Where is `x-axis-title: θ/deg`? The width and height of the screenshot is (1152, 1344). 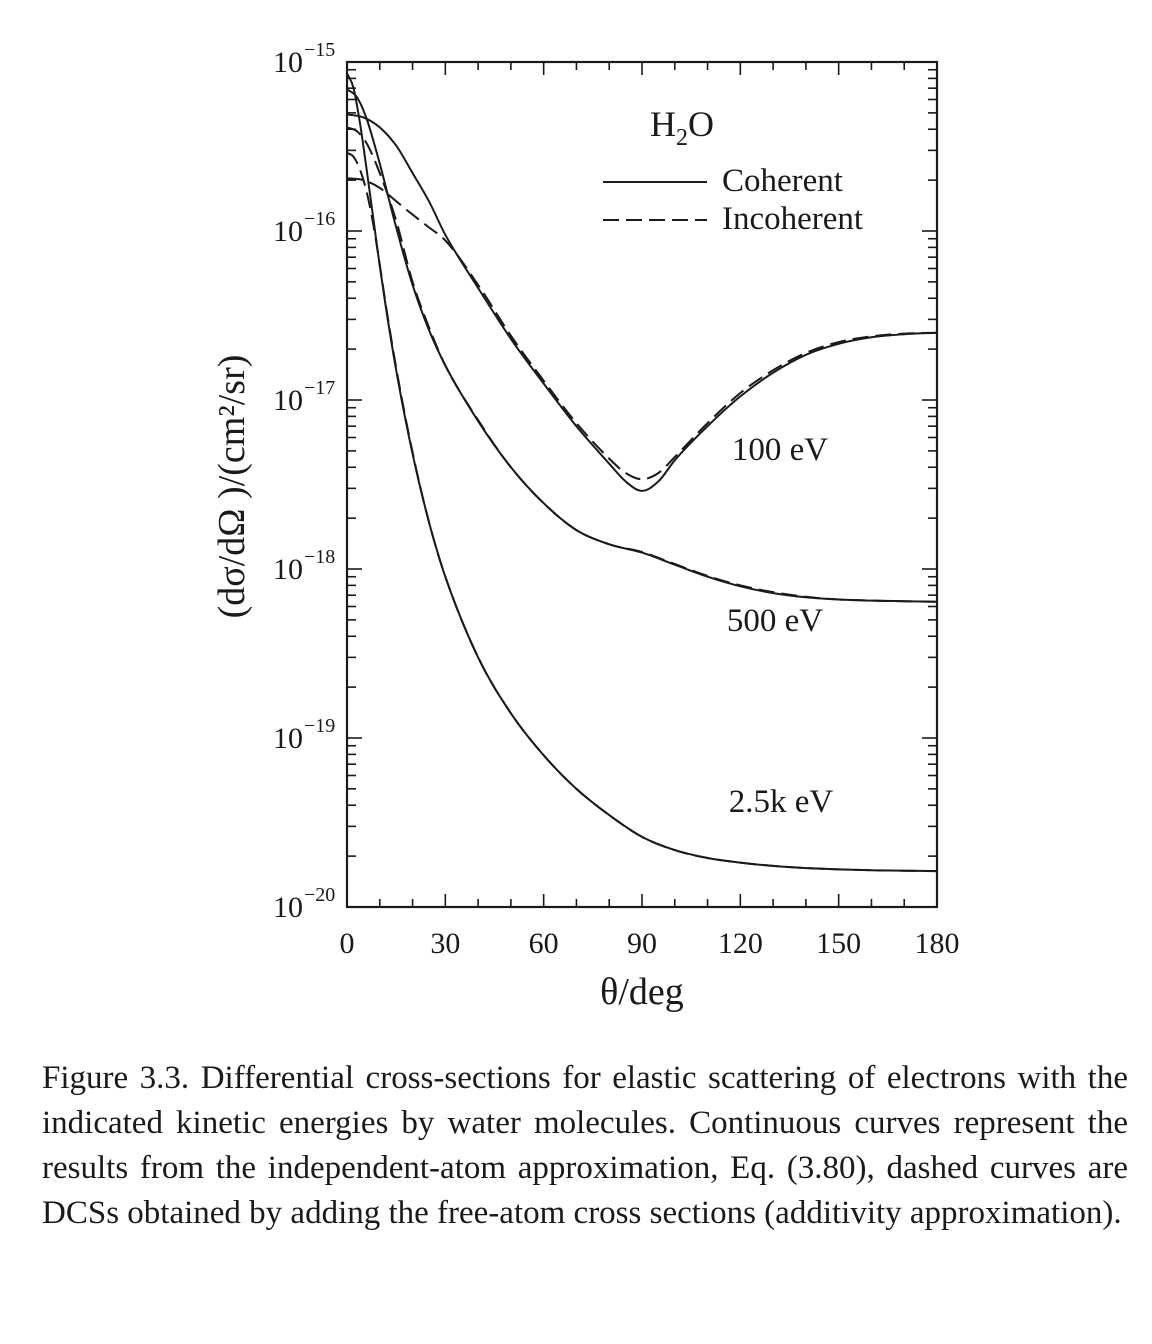 x-axis-title: θ/deg is located at coordinates (642, 992).